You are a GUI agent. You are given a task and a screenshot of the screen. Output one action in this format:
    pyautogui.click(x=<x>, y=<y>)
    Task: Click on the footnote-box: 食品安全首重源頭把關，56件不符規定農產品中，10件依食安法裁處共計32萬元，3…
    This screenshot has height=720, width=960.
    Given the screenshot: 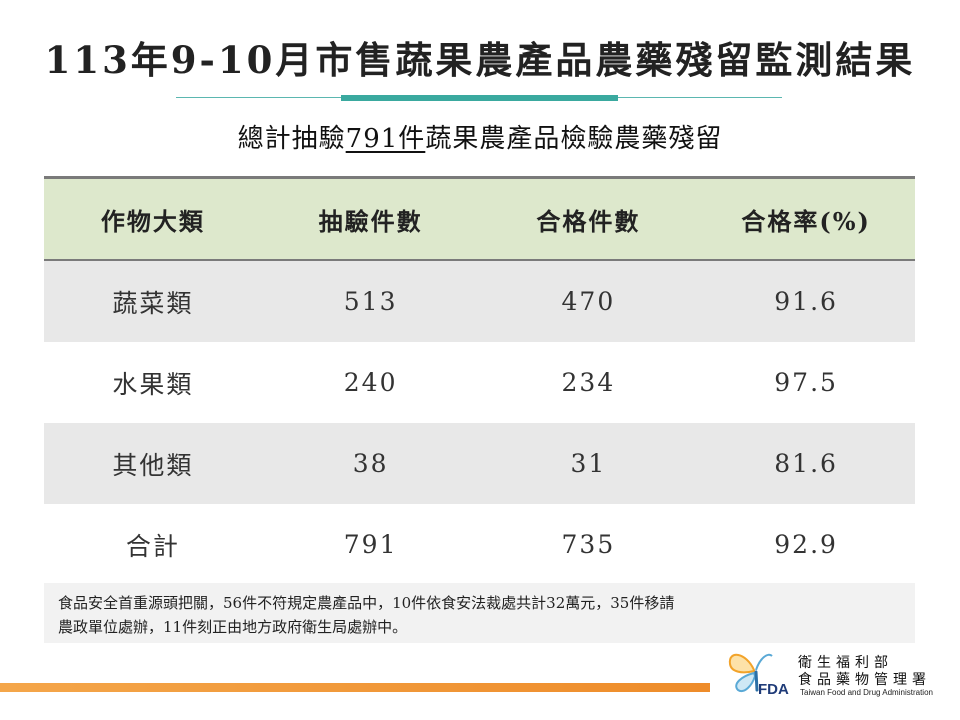 What is the action you would take?
    pyautogui.click(x=479, y=613)
    